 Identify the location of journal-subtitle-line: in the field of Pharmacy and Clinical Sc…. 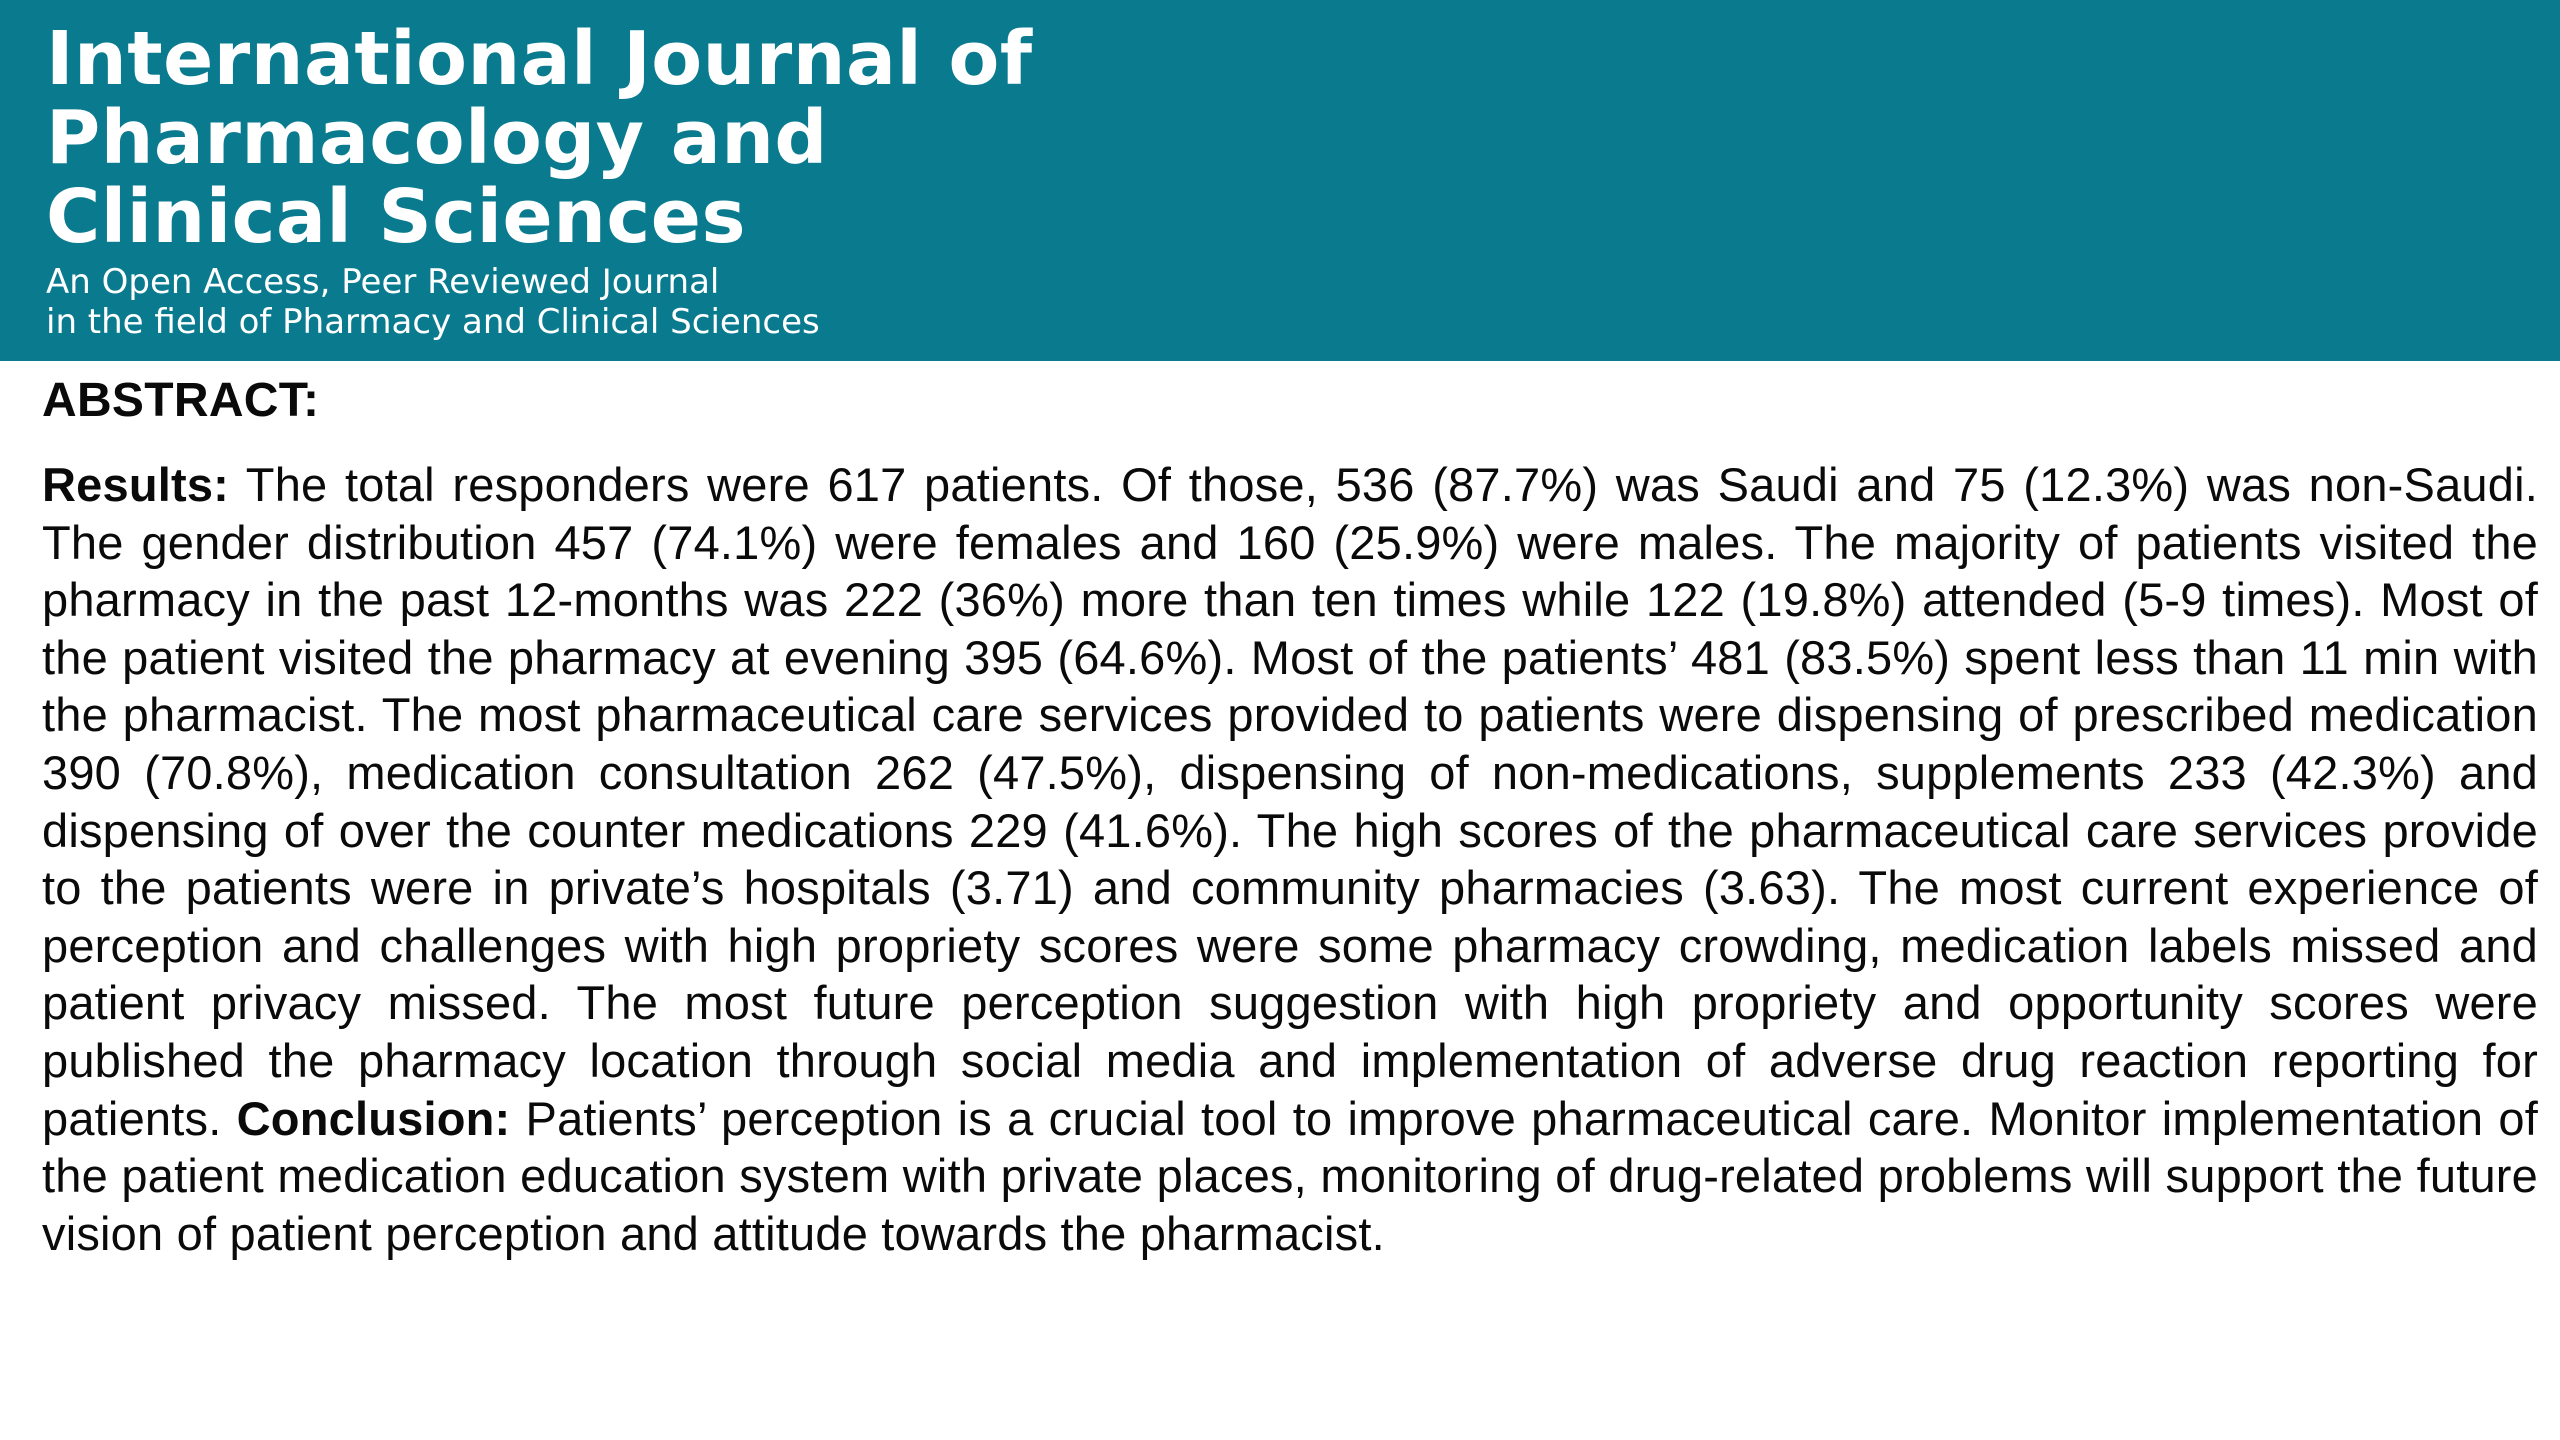
(433, 322).